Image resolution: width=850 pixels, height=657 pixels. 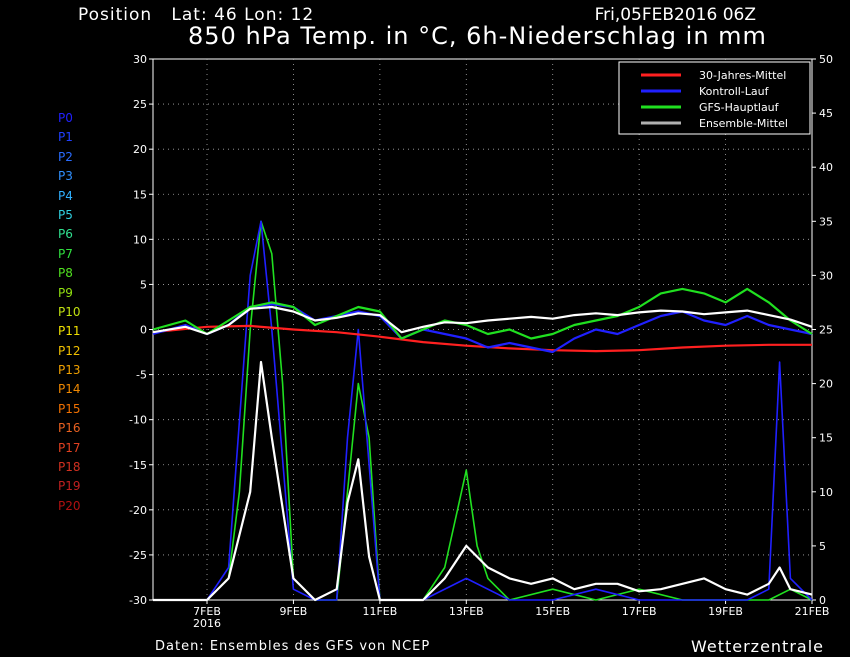 I want to click on y-left-tick-label: -15, so click(x=138, y=465).